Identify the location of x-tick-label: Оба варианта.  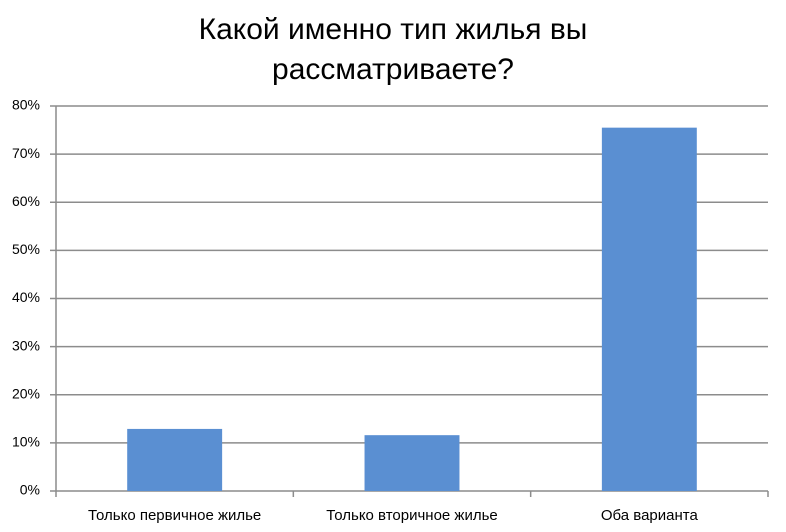
(650, 515).